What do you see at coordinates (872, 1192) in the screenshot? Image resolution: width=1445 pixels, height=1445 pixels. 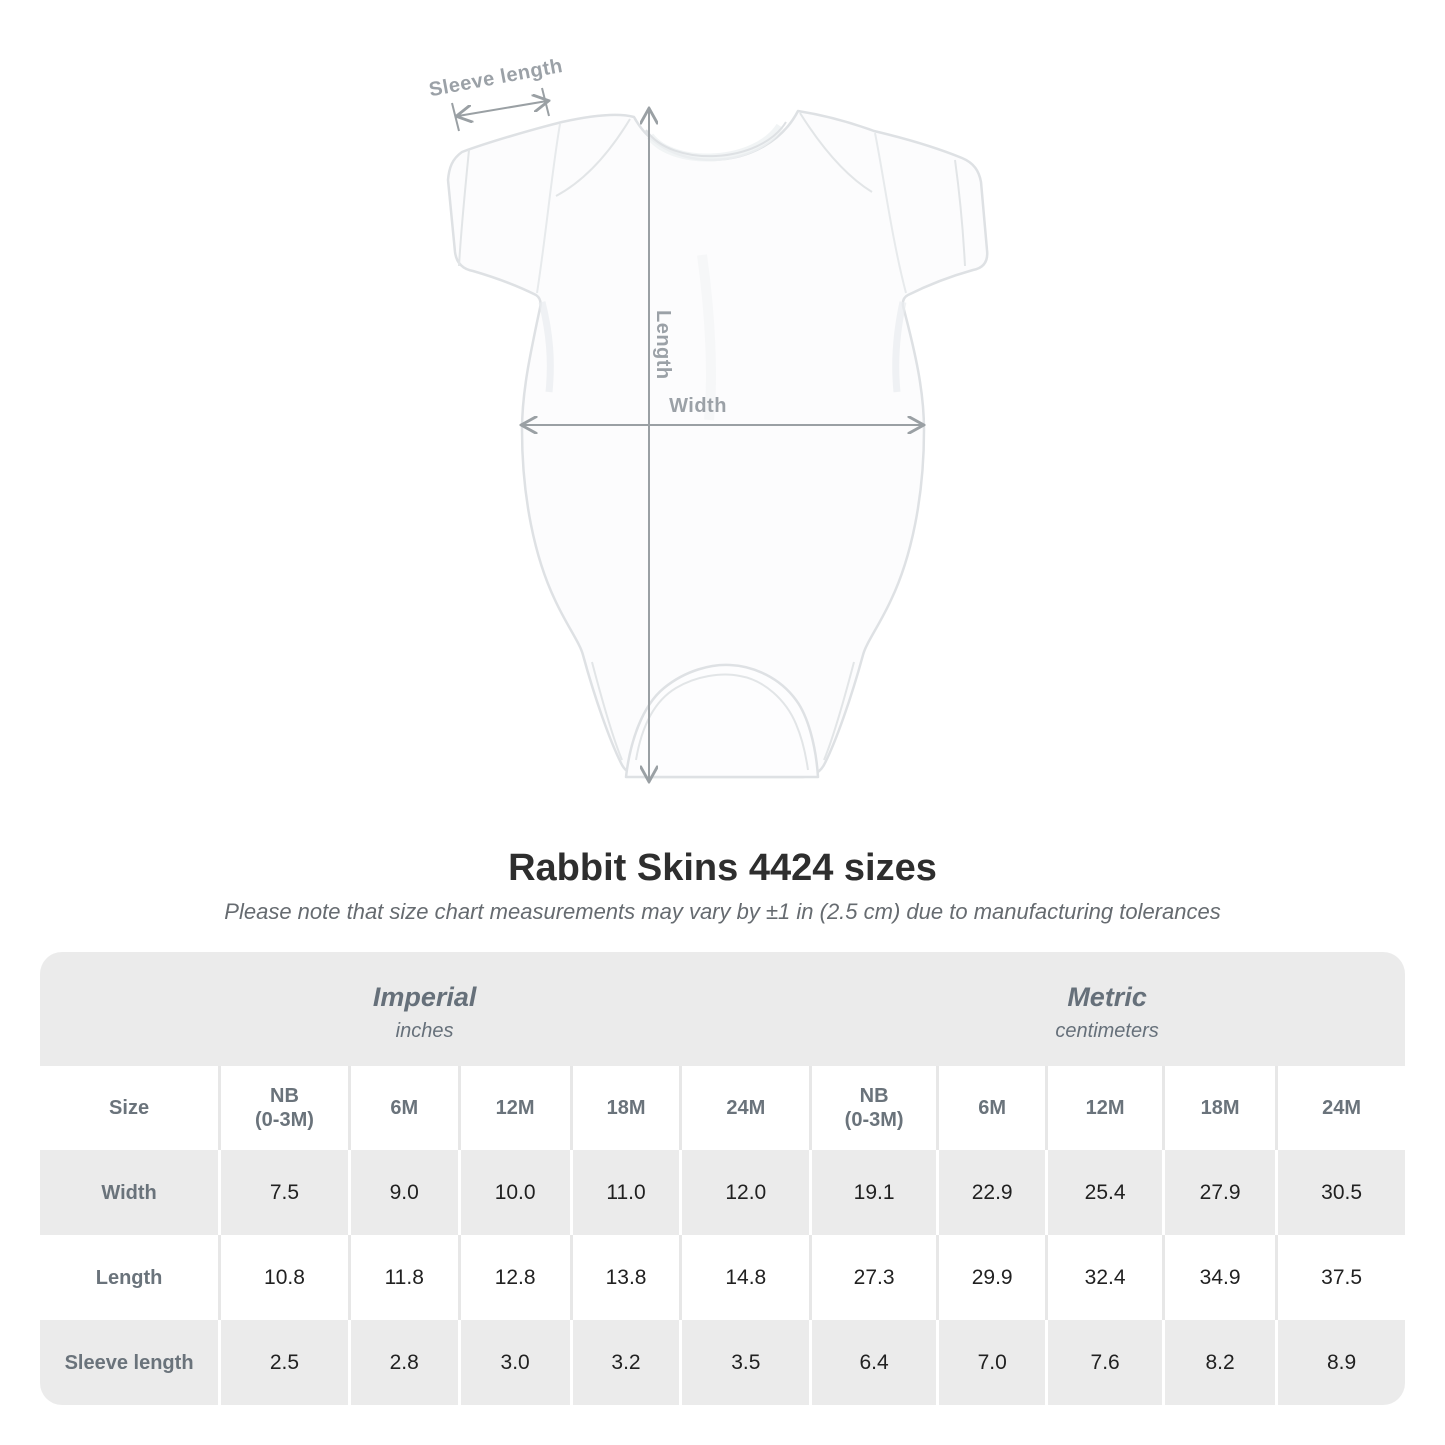 I see `table-cell: 19.1` at bounding box center [872, 1192].